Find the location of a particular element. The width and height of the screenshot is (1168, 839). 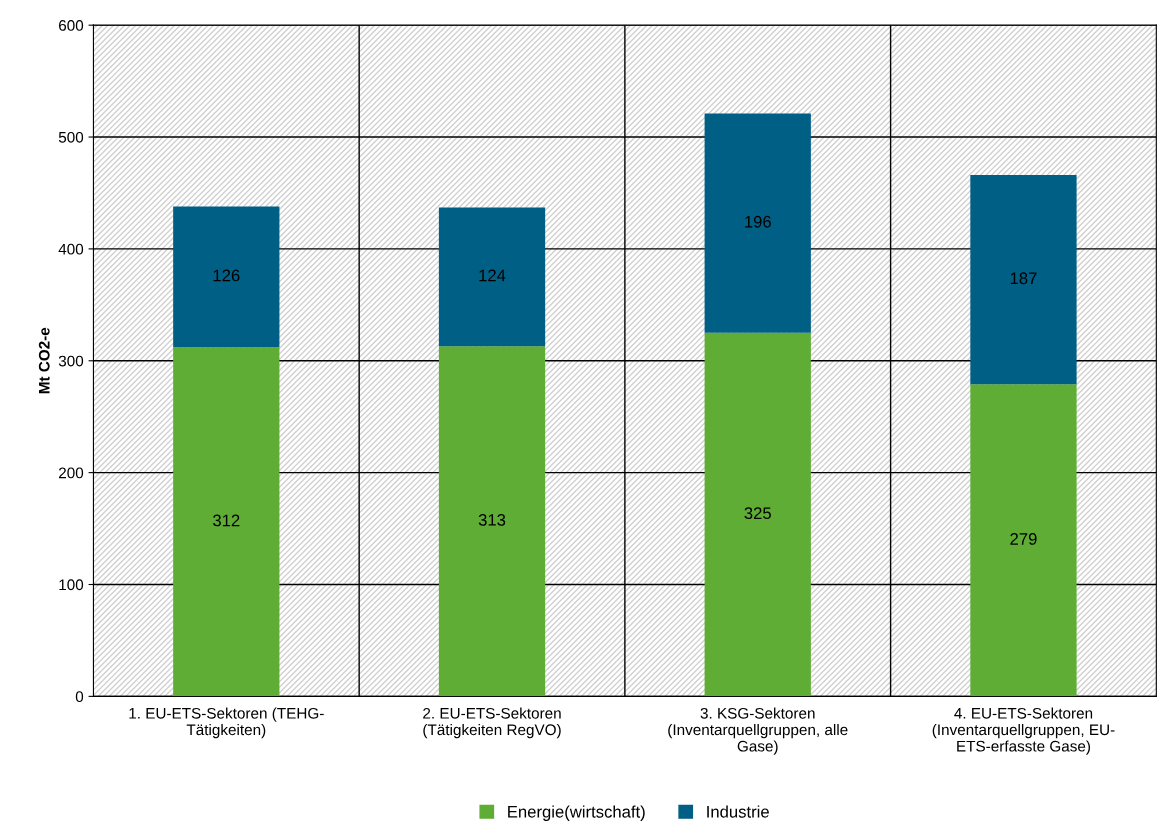

y-tick-label: 200 is located at coordinates (71, 473).